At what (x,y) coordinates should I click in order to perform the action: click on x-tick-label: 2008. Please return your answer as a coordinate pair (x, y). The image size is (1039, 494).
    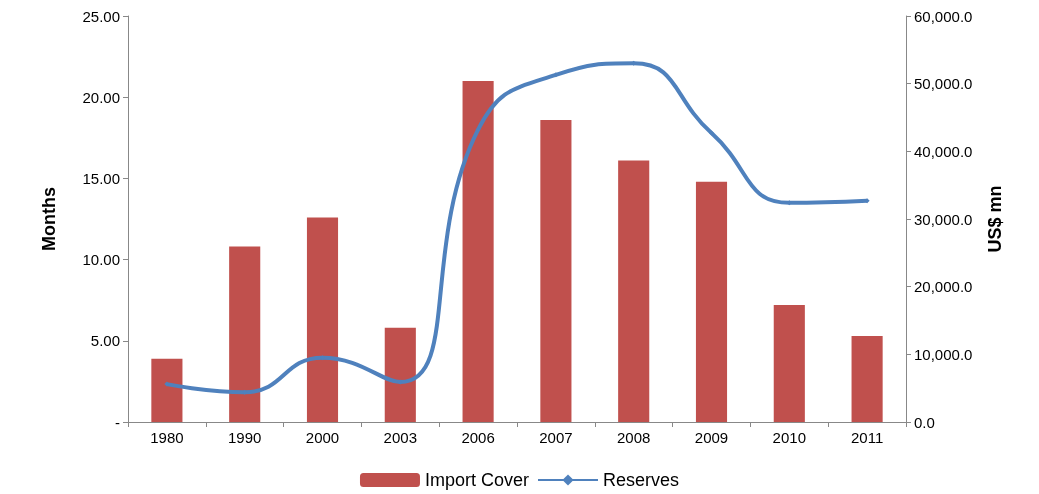
    Looking at the image, I should click on (634, 437).